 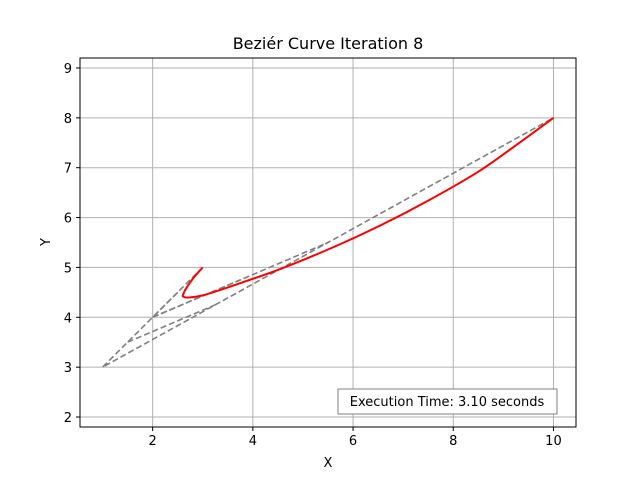 I want to click on execution-time-box: Execution Time: 3.10 seconds, so click(x=447, y=401).